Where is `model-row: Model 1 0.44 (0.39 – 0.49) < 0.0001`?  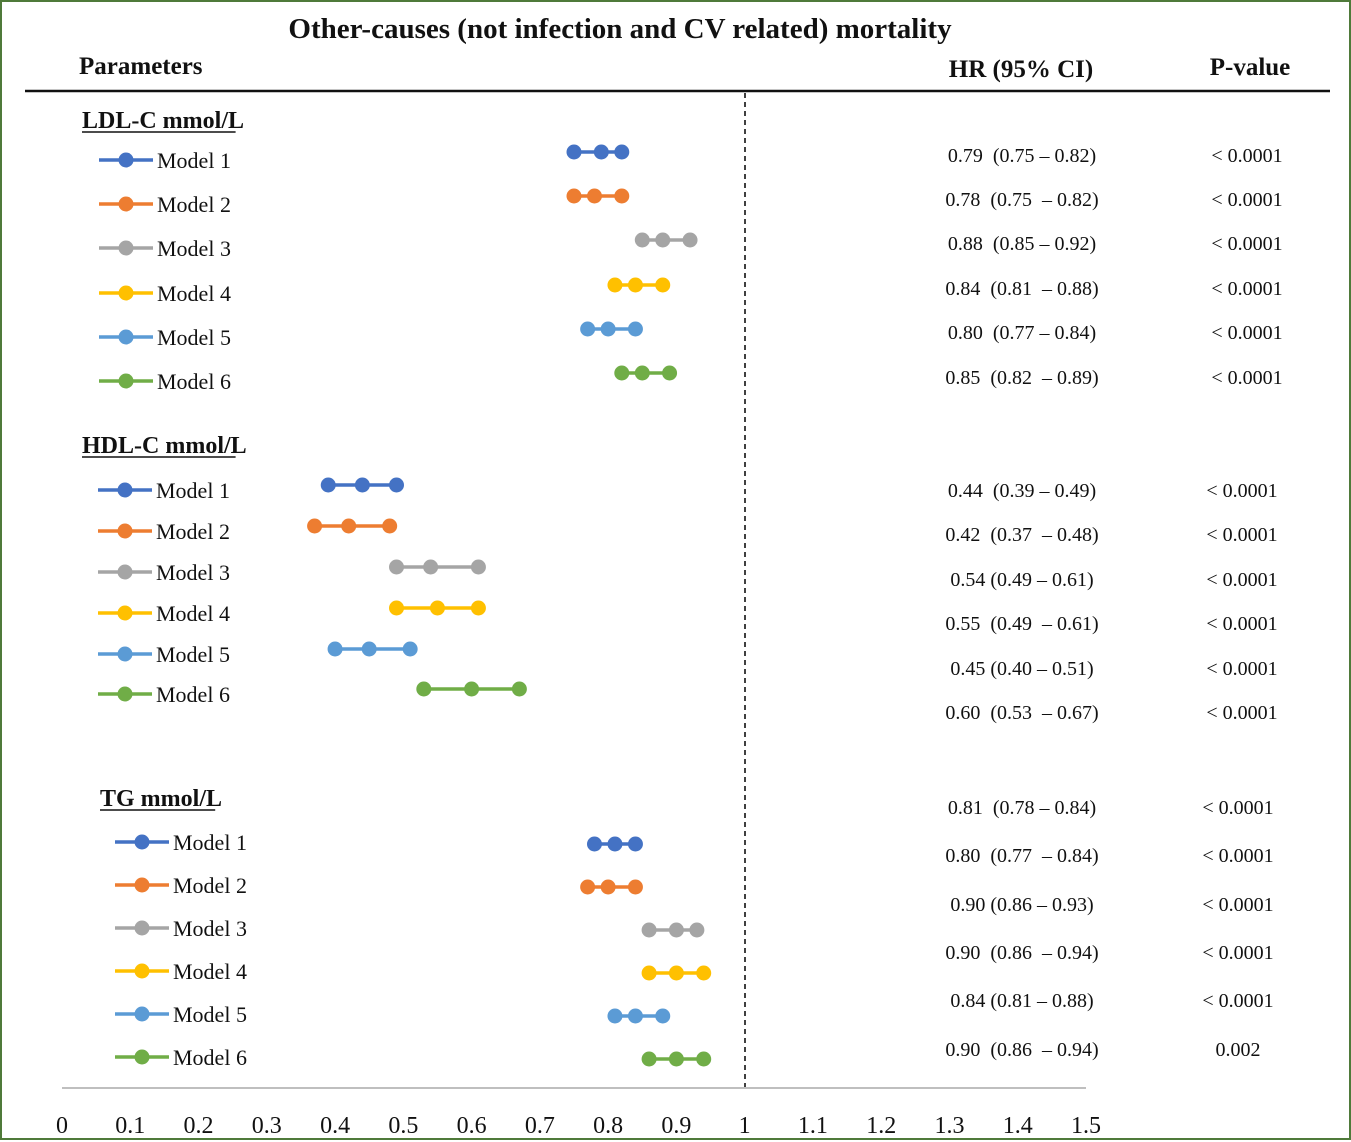 model-row: Model 1 0.44 (0.39 – 0.49) < 0.0001 is located at coordinates (688, 490).